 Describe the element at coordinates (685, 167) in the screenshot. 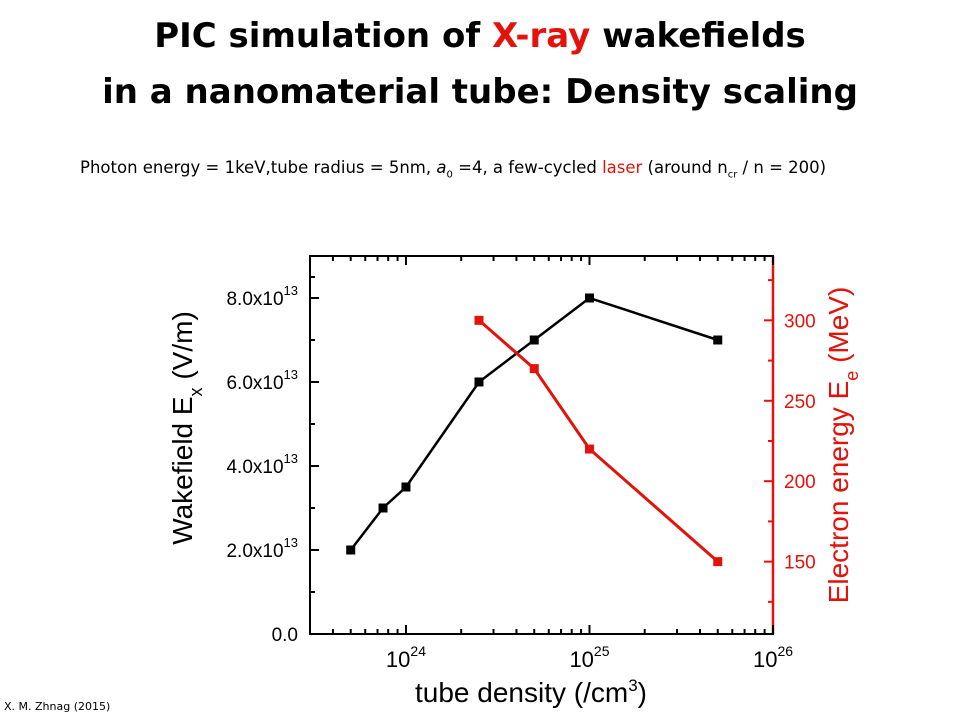

I see `subtitle-part3: (around n` at that location.